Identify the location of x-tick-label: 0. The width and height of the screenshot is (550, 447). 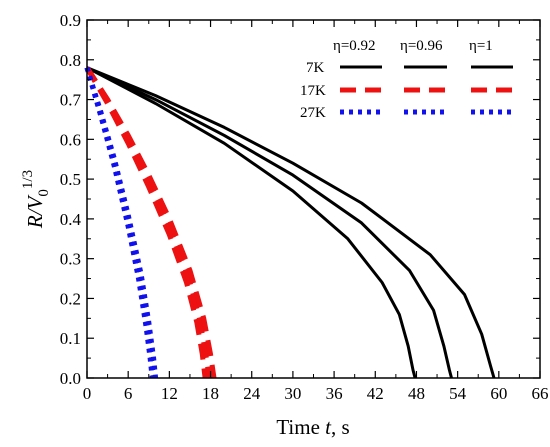
(87, 393).